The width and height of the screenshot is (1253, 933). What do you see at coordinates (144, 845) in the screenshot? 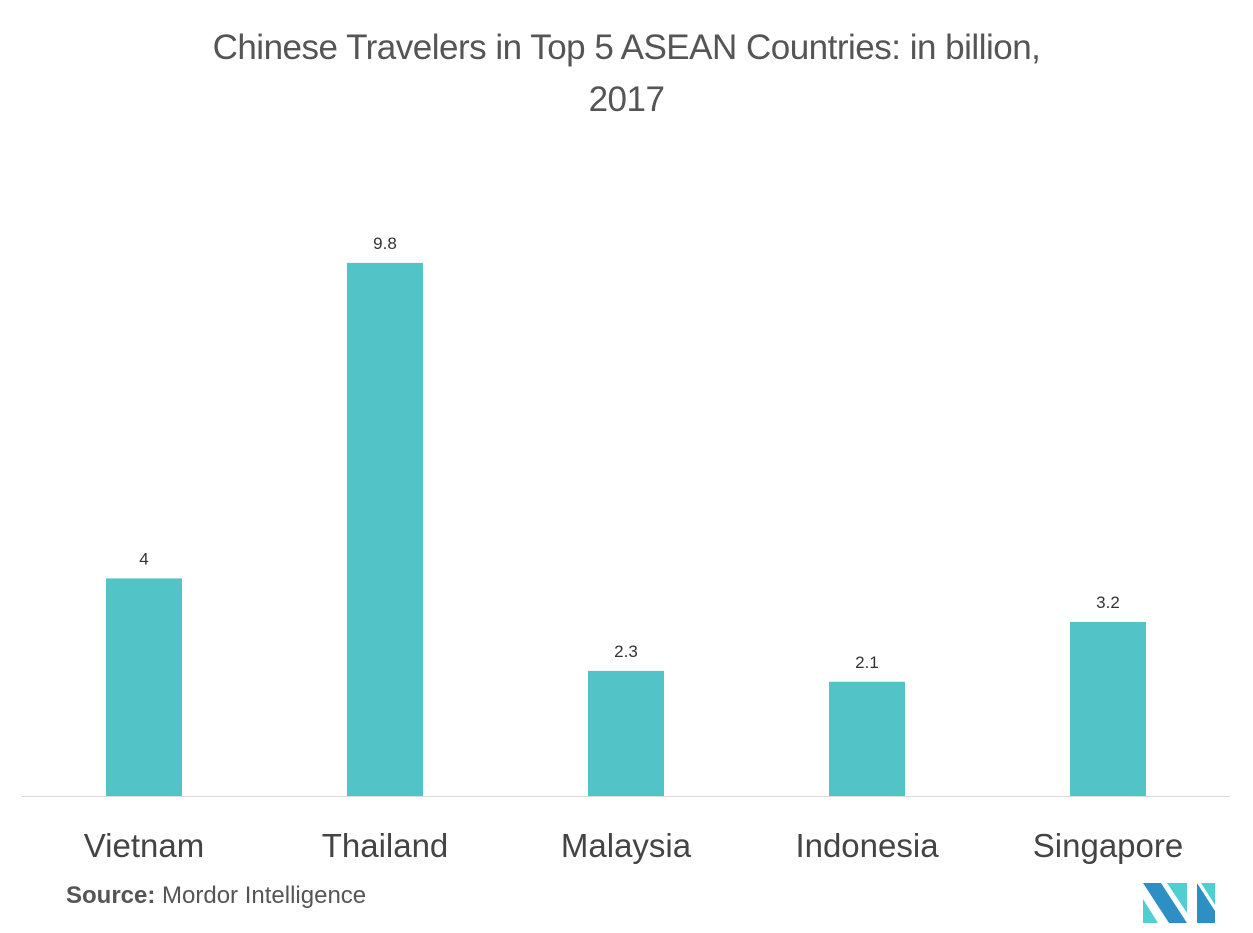
I see `x-tick-label-vietnam: Vietnam` at bounding box center [144, 845].